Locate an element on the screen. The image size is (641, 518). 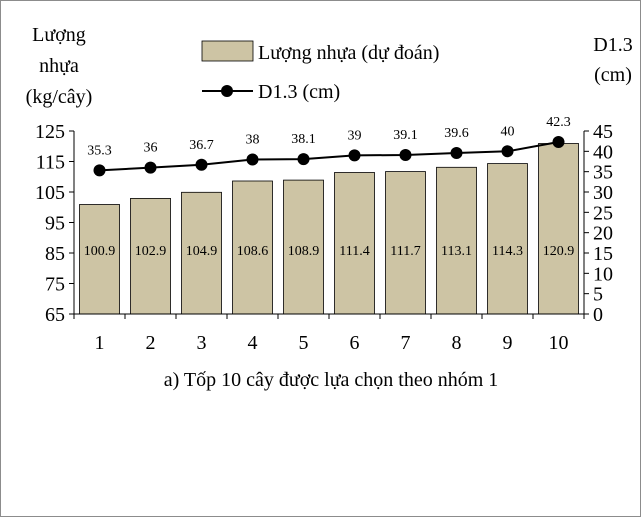
x-tick-label: 4 is located at coordinates (253, 343).